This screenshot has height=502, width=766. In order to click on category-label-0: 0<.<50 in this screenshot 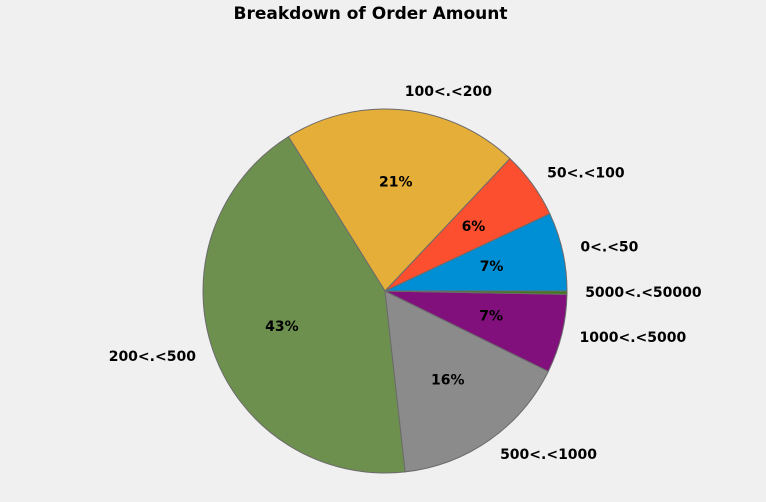, I will do `click(609, 247)`.